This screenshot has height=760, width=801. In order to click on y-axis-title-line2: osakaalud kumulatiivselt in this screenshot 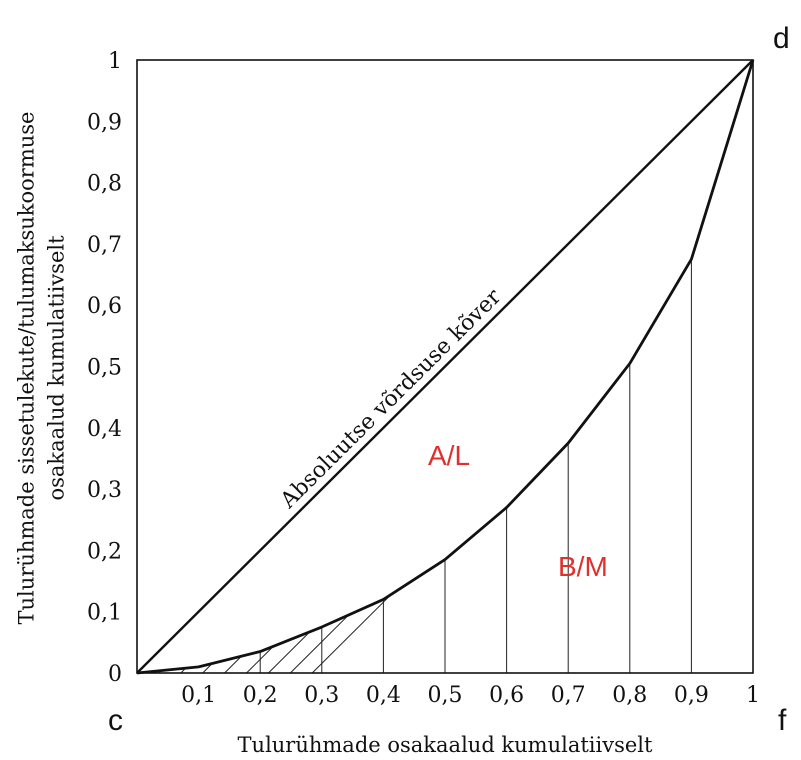, I will do `click(57, 368)`.